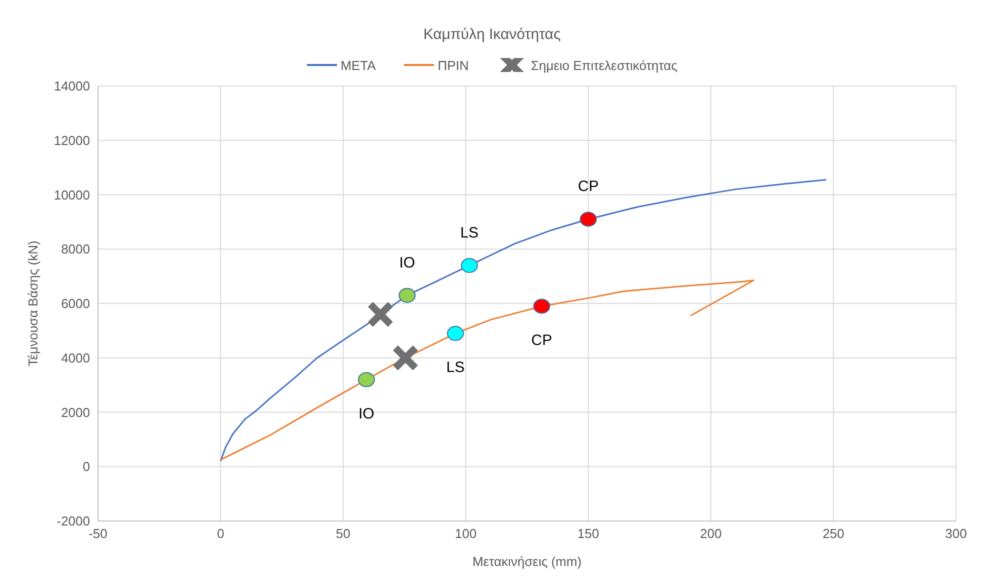 The width and height of the screenshot is (984, 579). What do you see at coordinates (833, 534) in the screenshot?
I see `x-tick-label: 250` at bounding box center [833, 534].